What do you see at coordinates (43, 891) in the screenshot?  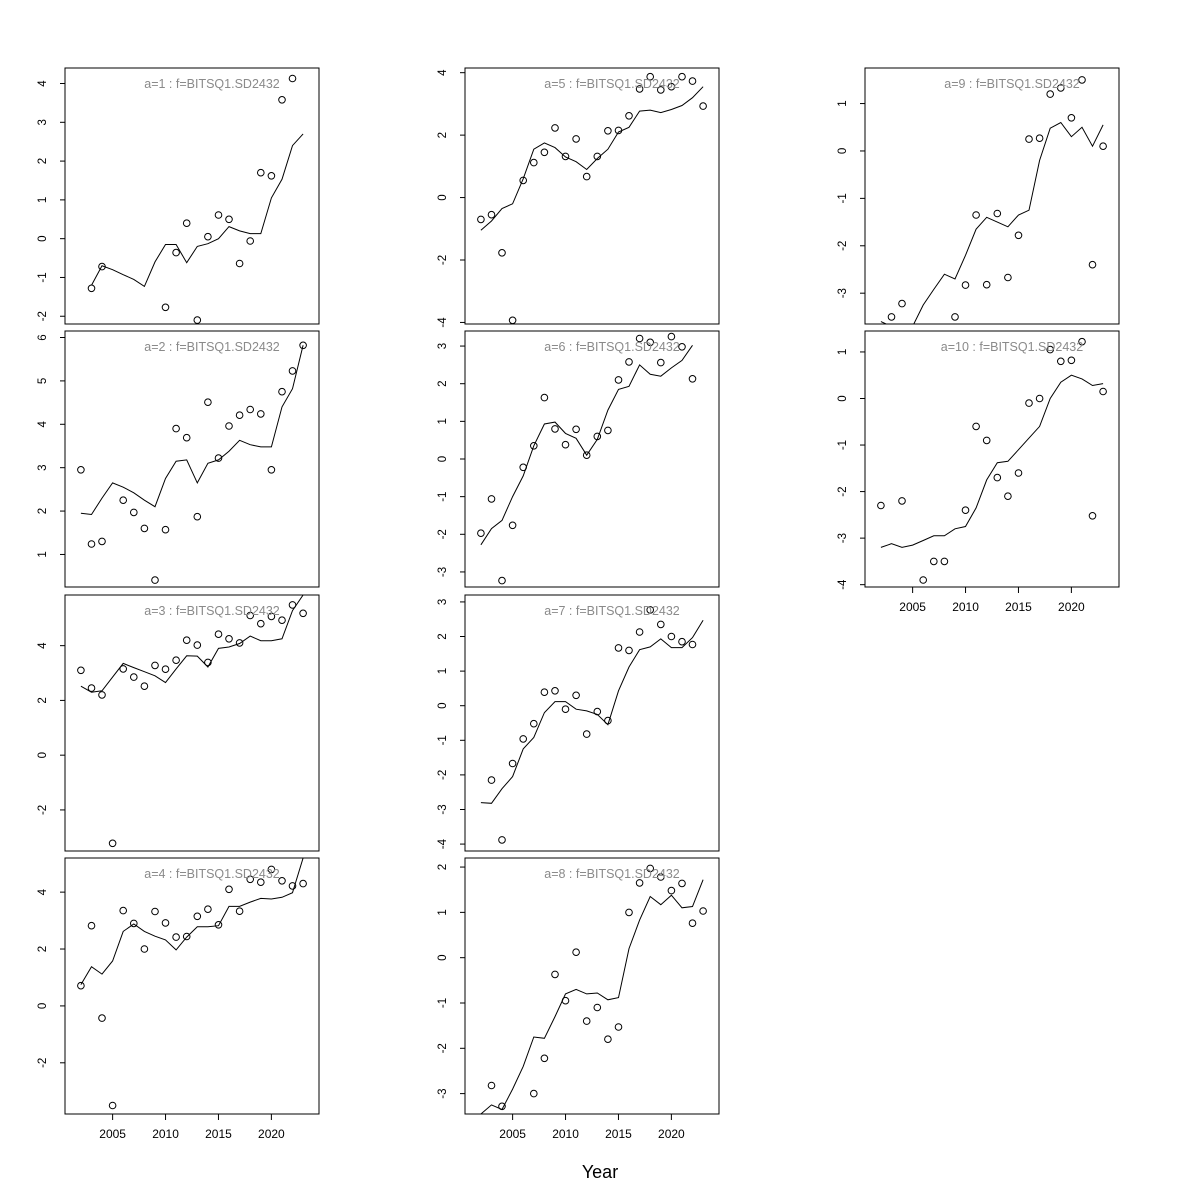 I see `y-tick-label: 4` at bounding box center [43, 891].